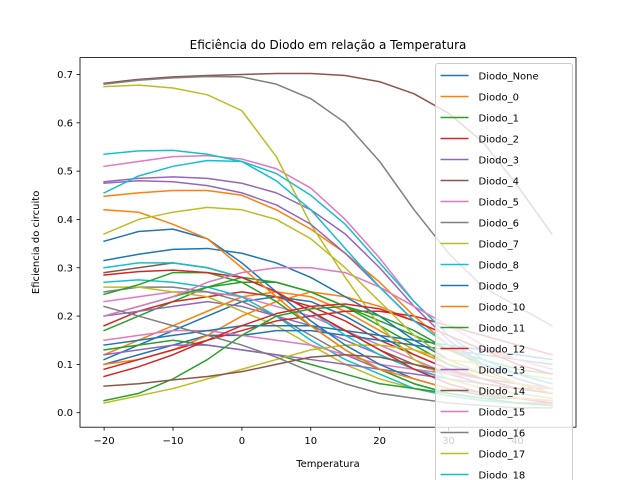 This screenshot has width=640, height=480. I want to click on y-tick-label: 0.2, so click(65, 317).